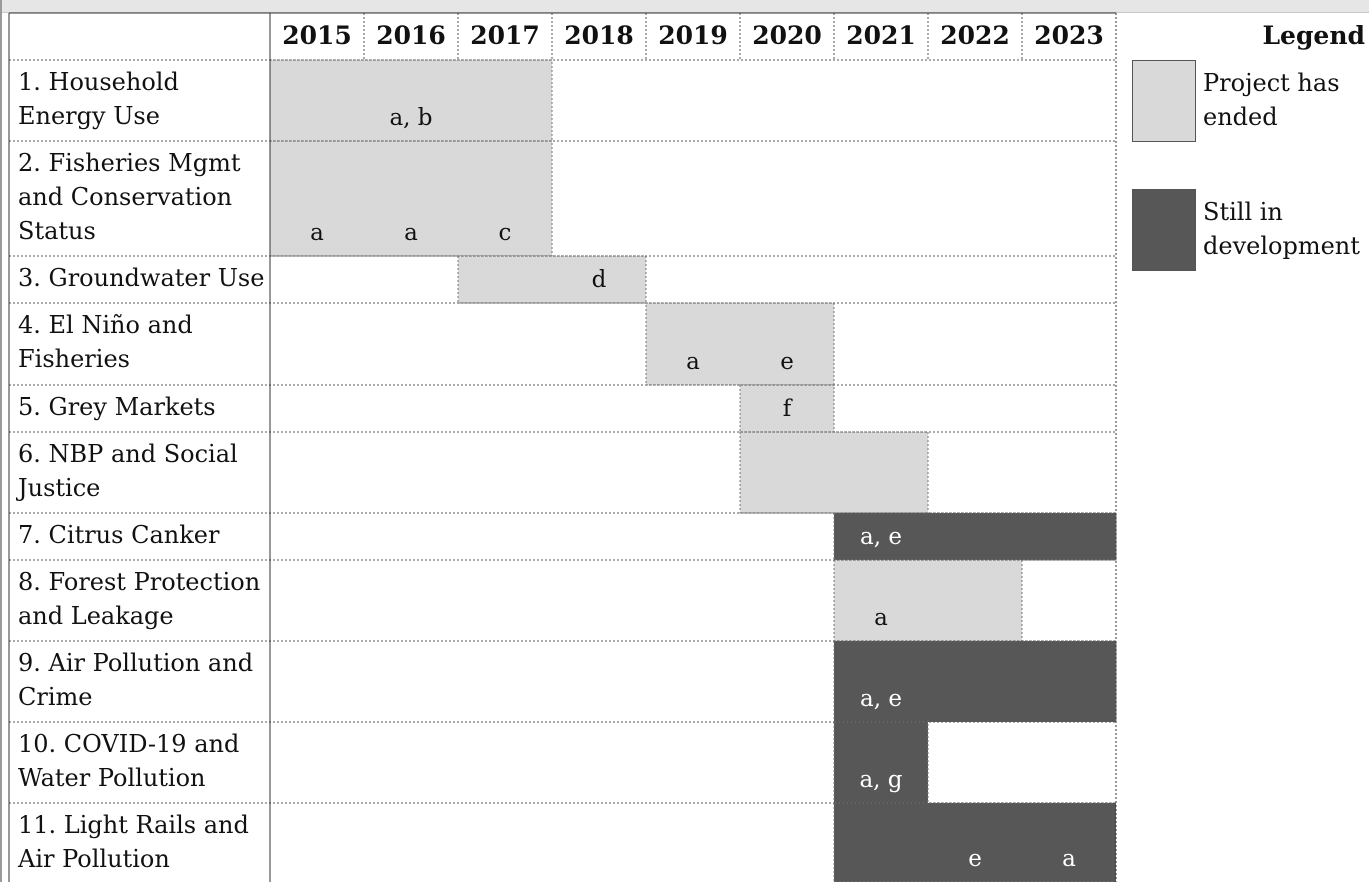 The width and height of the screenshot is (1369, 882). I want to click on cell-footnote: f, so click(787, 409).